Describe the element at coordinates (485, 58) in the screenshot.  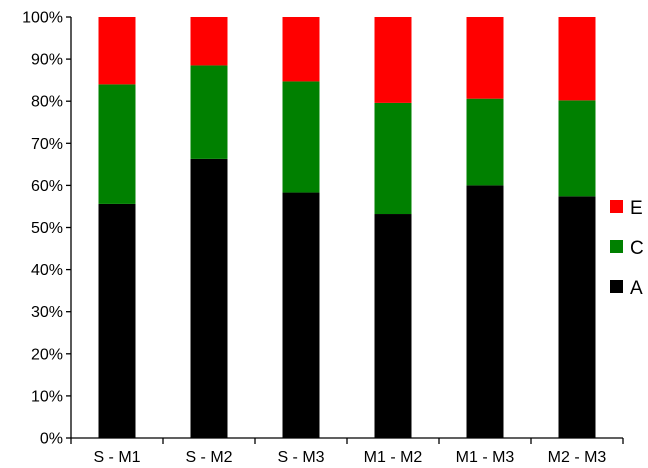
I see `bar-m1-m3-e` at that location.